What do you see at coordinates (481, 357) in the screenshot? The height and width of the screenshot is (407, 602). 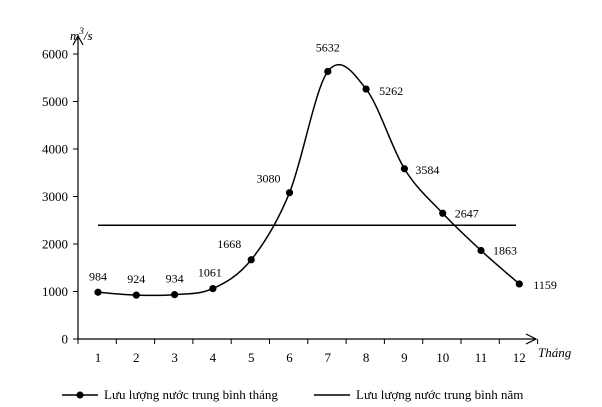 I see `x-tick-label: 11` at bounding box center [481, 357].